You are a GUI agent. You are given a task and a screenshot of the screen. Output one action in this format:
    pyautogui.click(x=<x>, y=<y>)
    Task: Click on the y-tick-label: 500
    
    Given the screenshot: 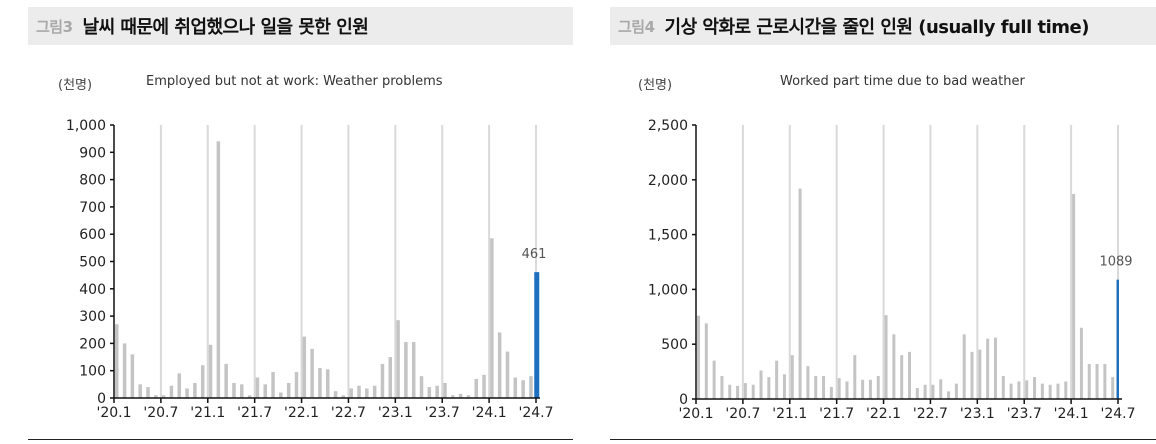 What is the action you would take?
    pyautogui.click(x=92, y=263)
    